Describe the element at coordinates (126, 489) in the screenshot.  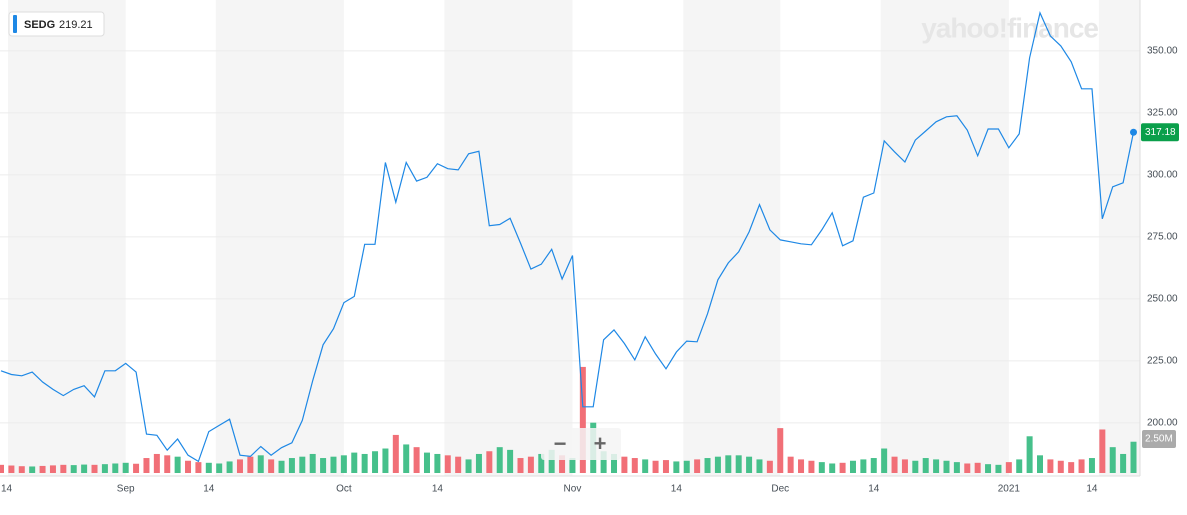
I see `x-tick-label: Sep` at that location.